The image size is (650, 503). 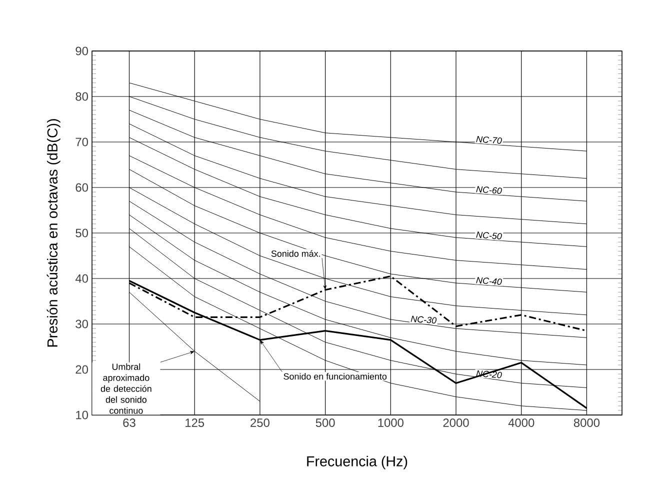 I want to click on series-label: NC-30, so click(x=423, y=320).